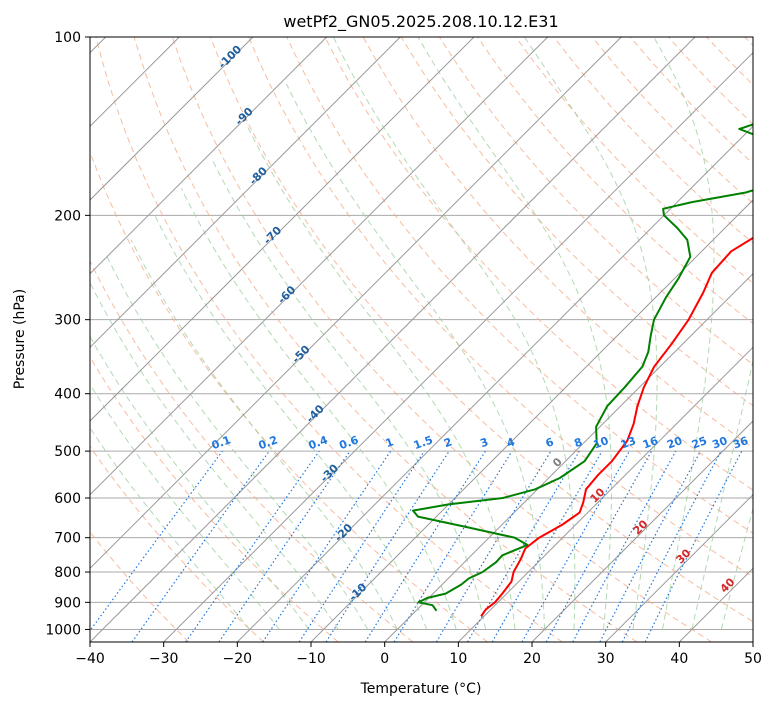 Image resolution: width=775 pixels, height=708 pixels. What do you see at coordinates (650, 443) in the screenshot?
I see `mixing-ratio-label: 16` at bounding box center [650, 443].